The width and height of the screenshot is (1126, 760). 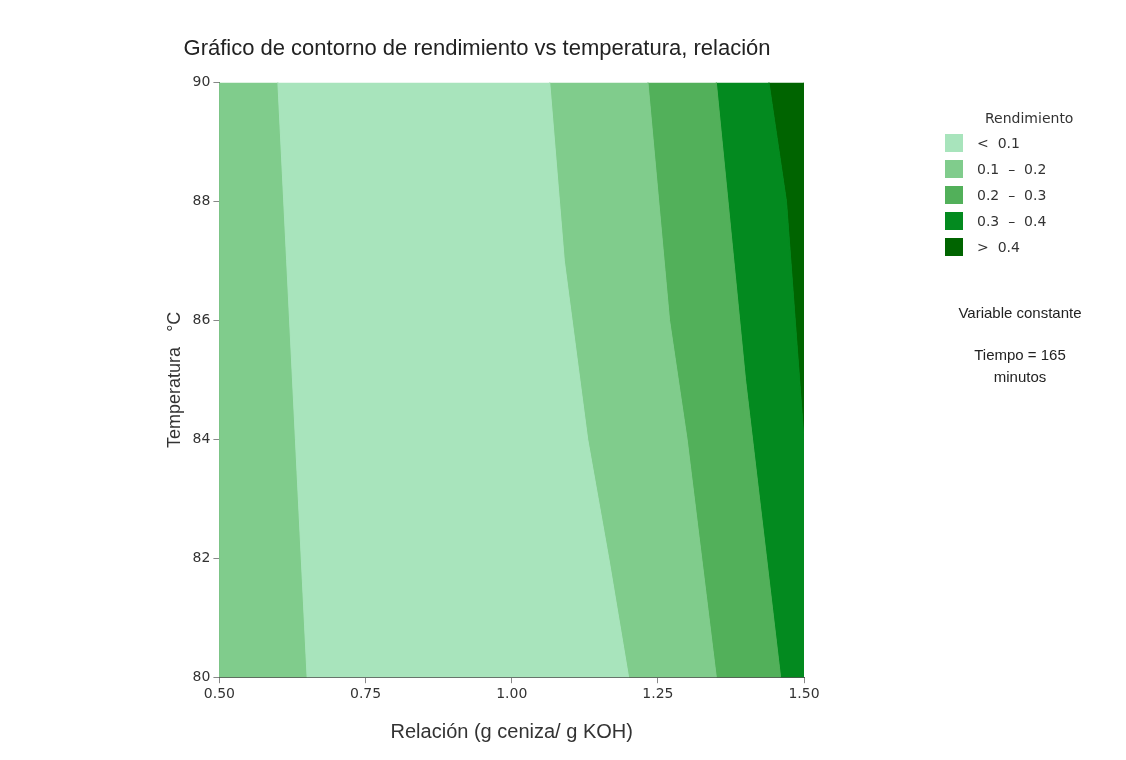 I want to click on x-tick-label: 1.50, so click(x=804, y=693).